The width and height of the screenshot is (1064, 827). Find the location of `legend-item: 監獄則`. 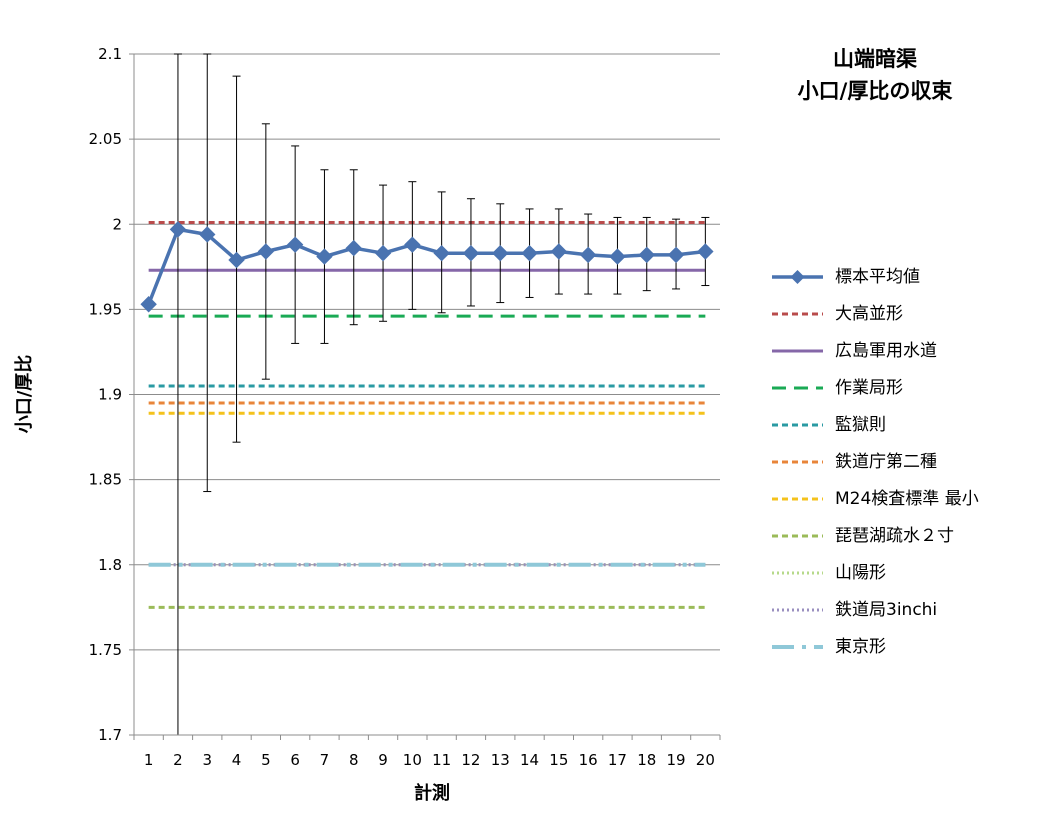

legend-item: 監獄則 is located at coordinates (874, 424).